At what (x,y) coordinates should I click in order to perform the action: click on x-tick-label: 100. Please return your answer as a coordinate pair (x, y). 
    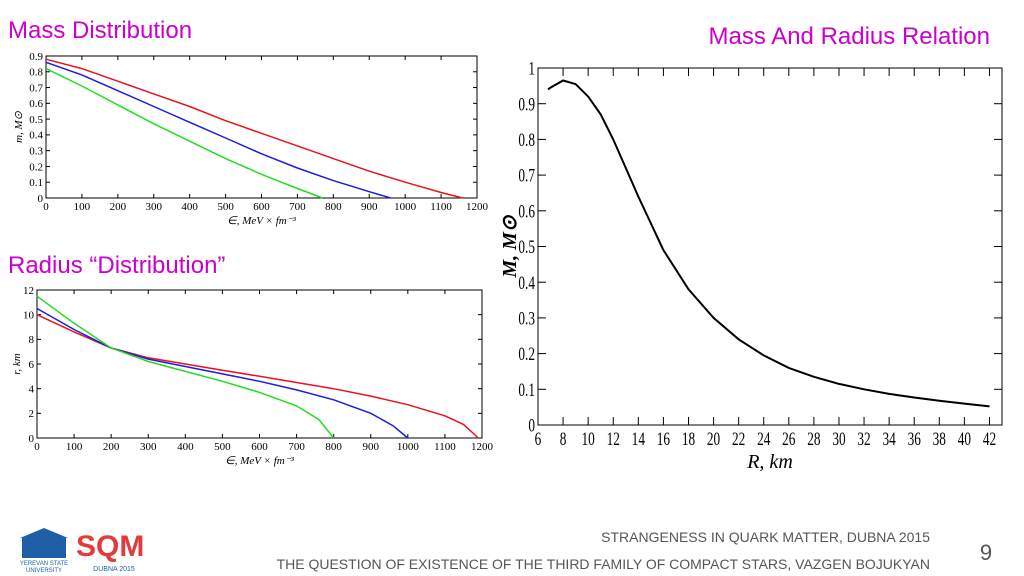
    Looking at the image, I should click on (74, 447).